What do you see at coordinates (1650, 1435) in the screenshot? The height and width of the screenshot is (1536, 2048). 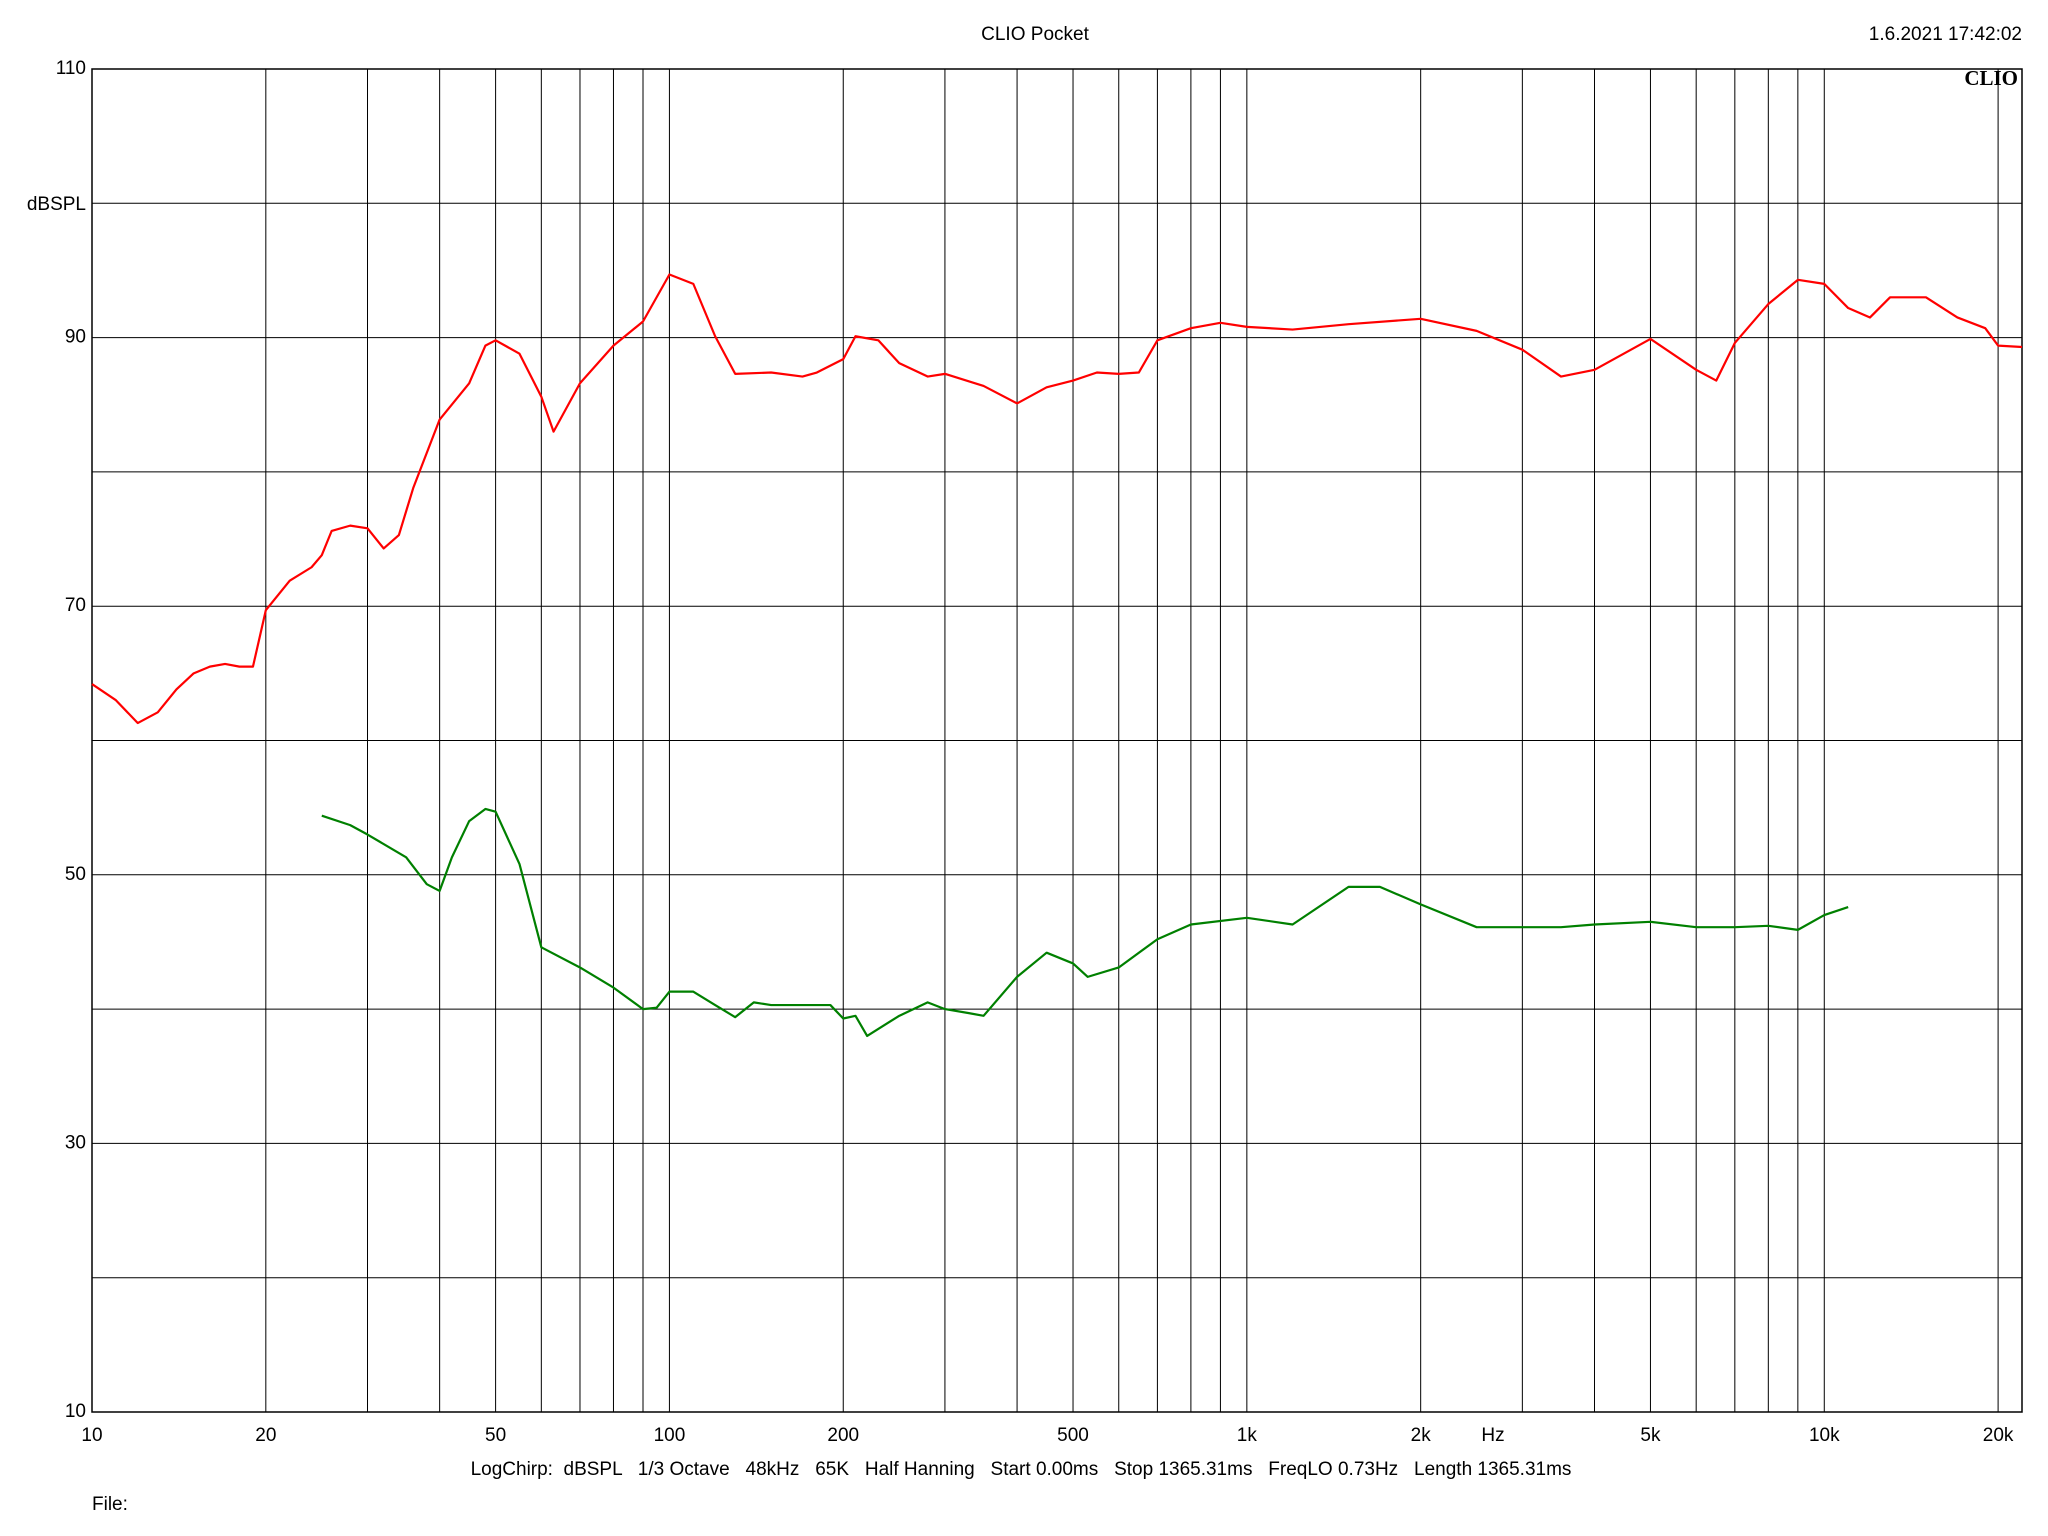 I see `x-tick-label: 5k` at bounding box center [1650, 1435].